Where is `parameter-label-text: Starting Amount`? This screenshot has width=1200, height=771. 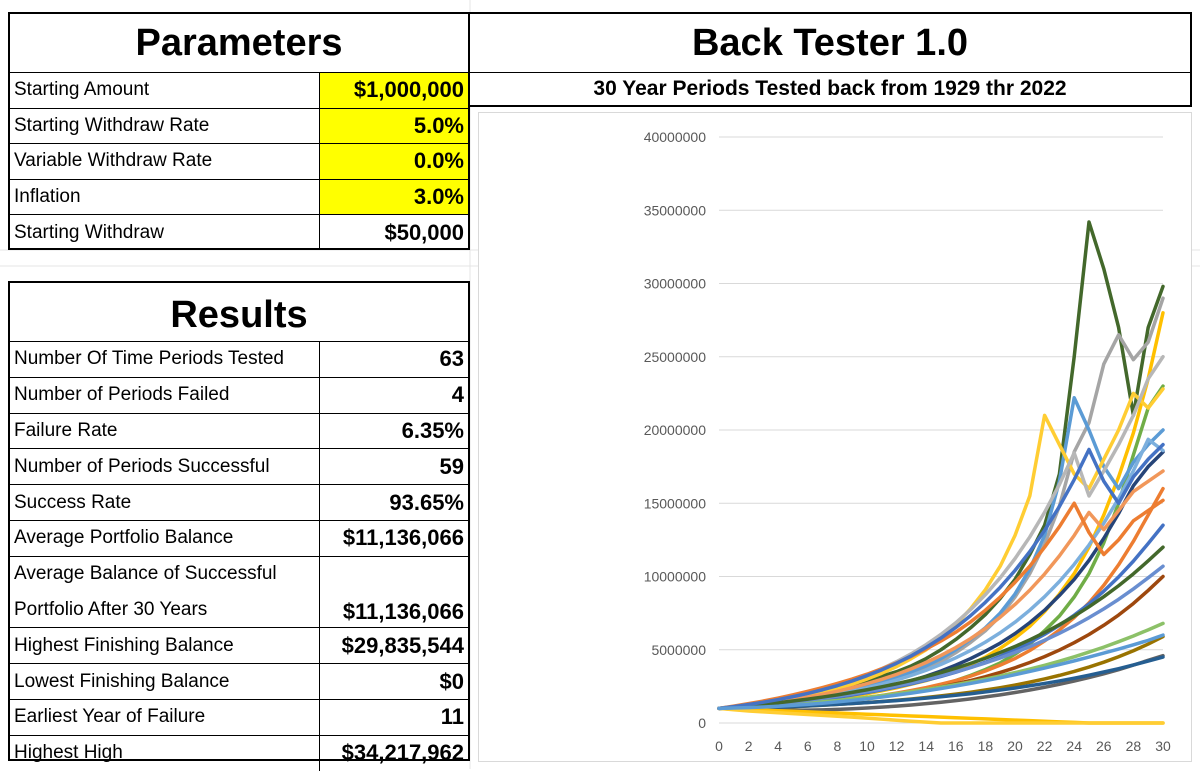
parameter-label-text: Starting Amount is located at coordinates (82, 90).